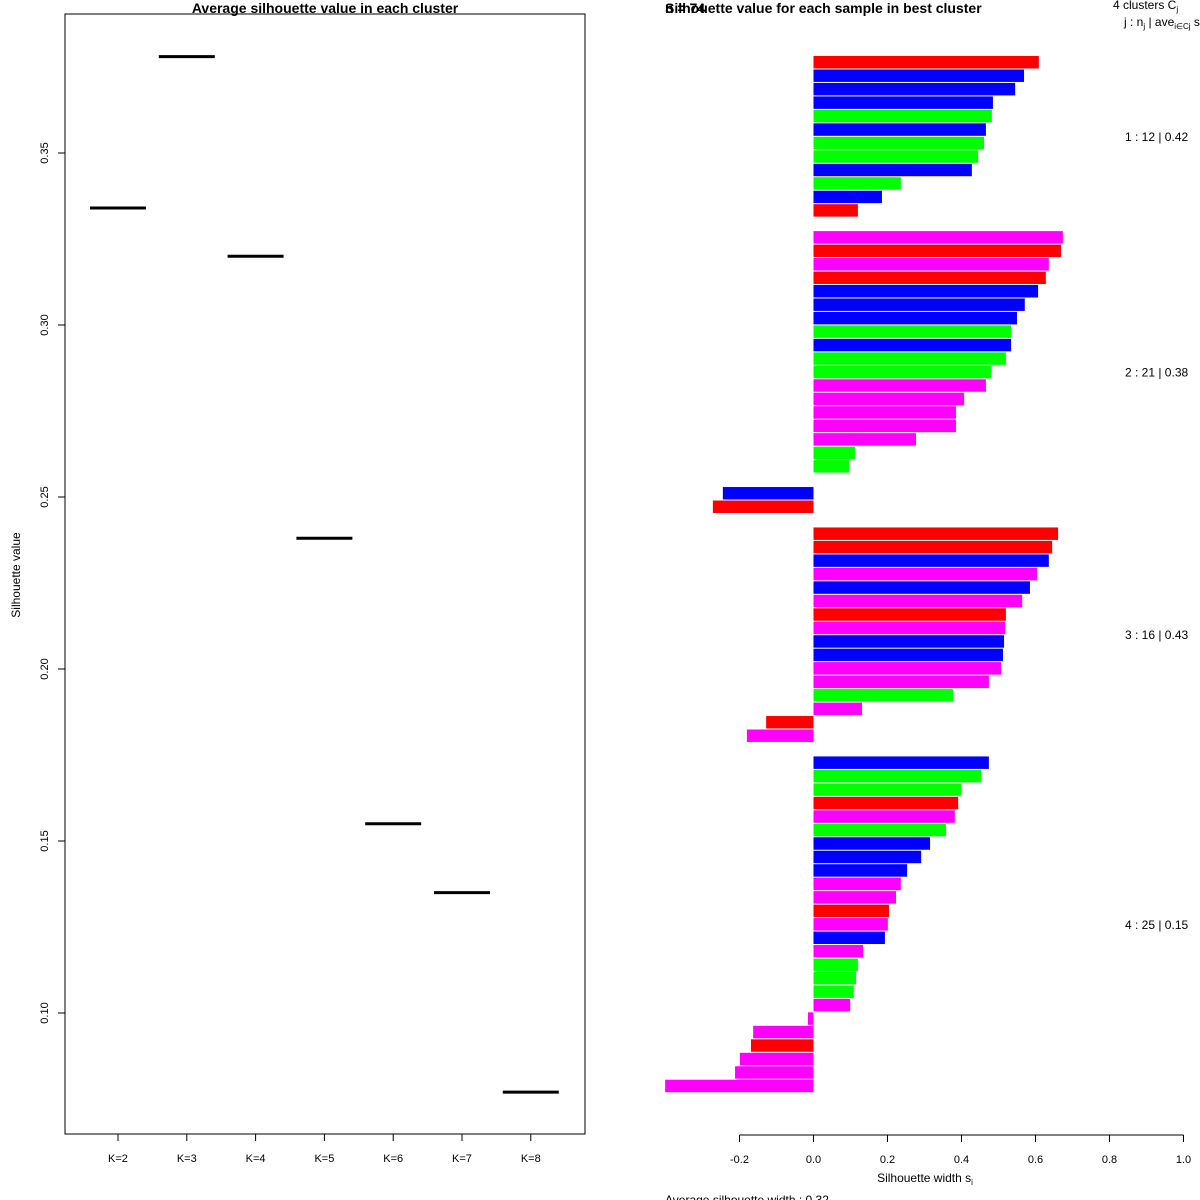  I want to click on legend-header-line1: 4 clusters Cj, so click(1145, 7).